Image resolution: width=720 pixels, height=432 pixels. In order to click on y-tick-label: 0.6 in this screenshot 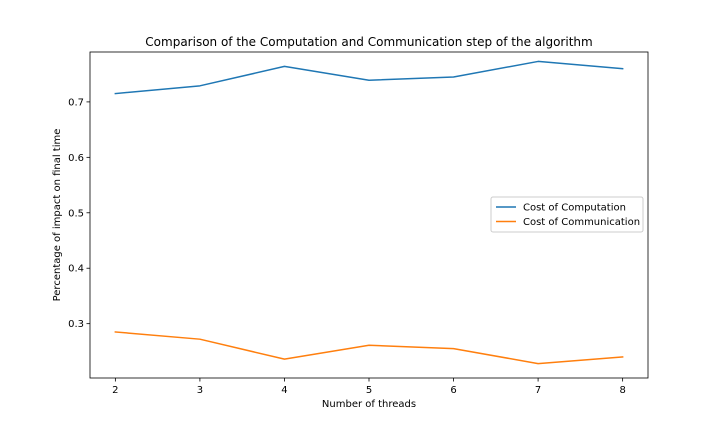, I will do `click(76, 158)`.